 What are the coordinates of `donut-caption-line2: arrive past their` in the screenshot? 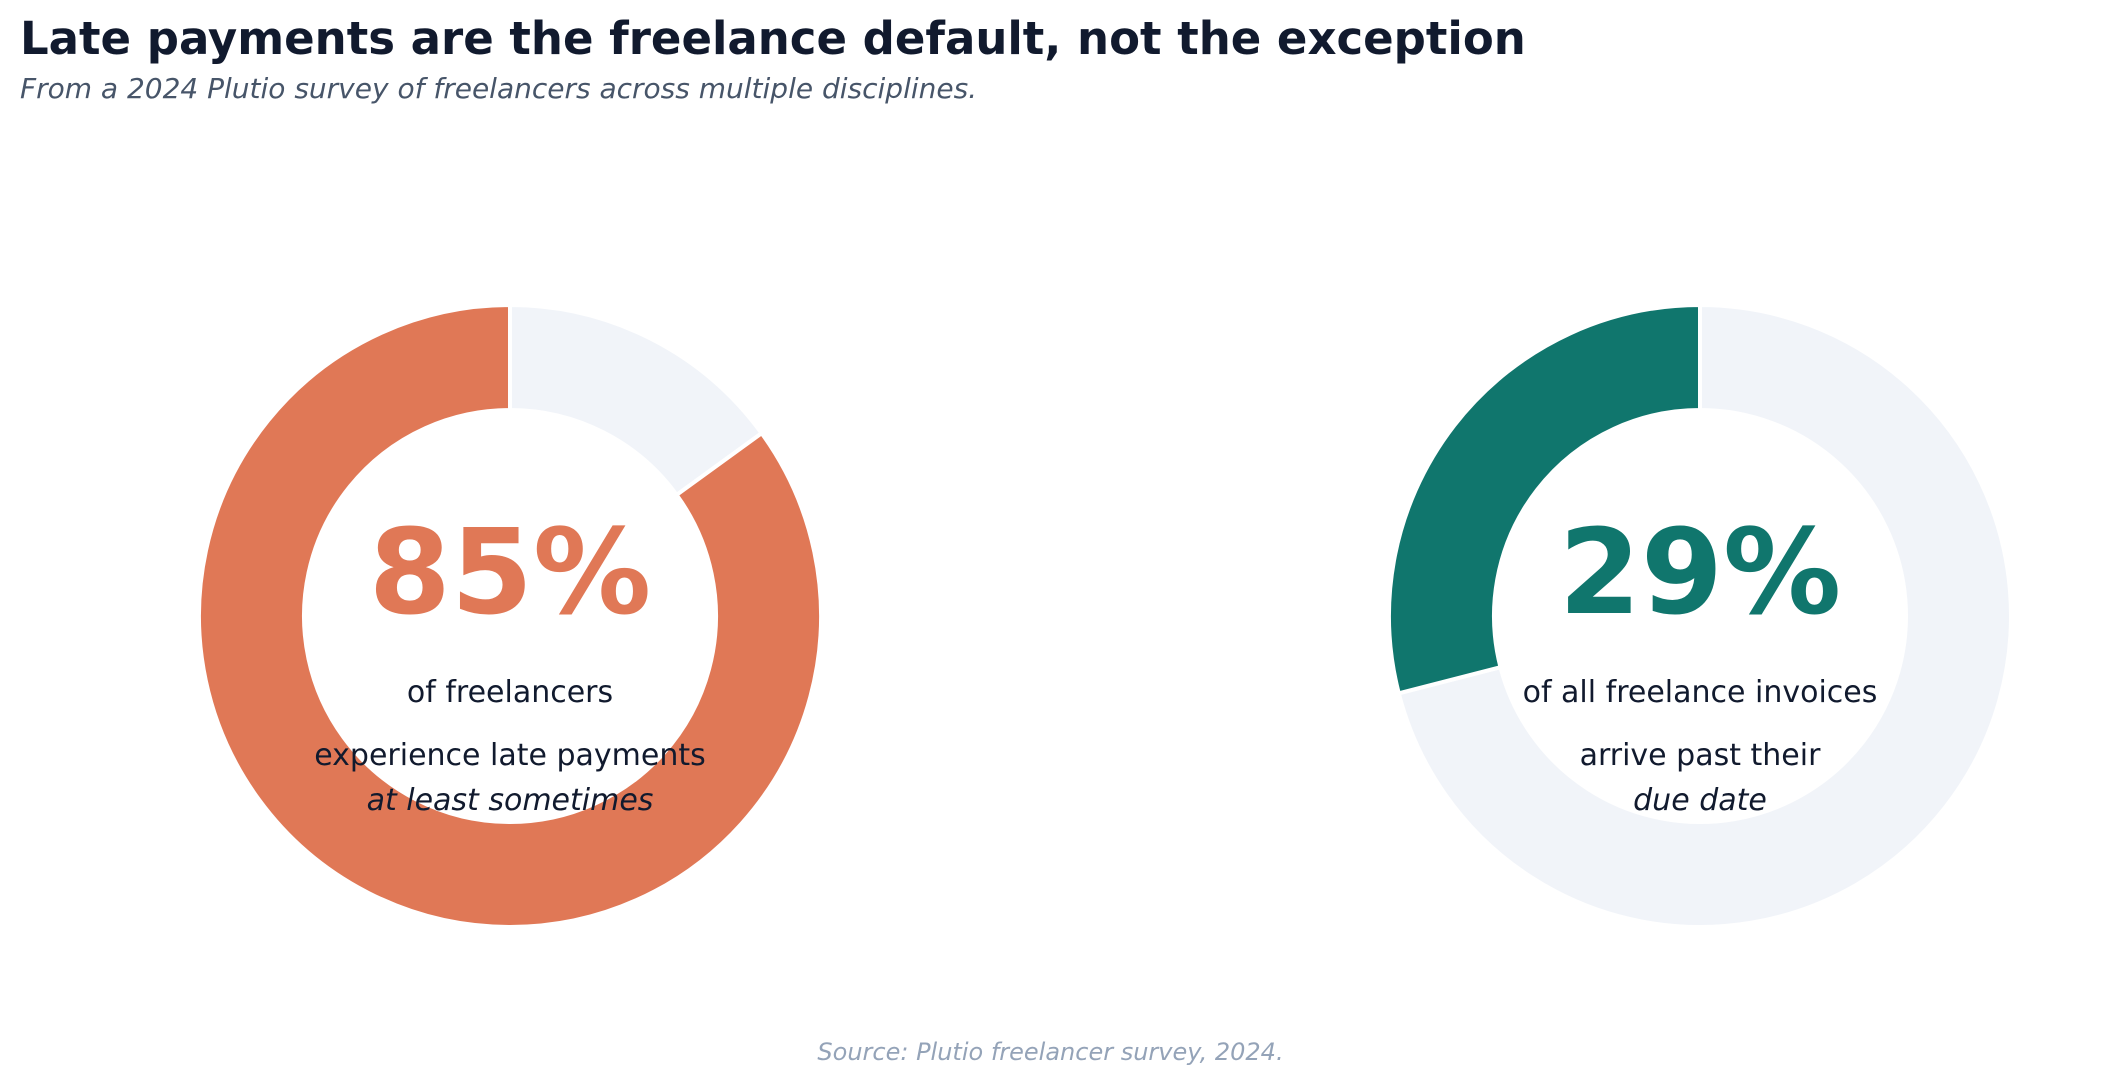 It's located at (1701, 755).